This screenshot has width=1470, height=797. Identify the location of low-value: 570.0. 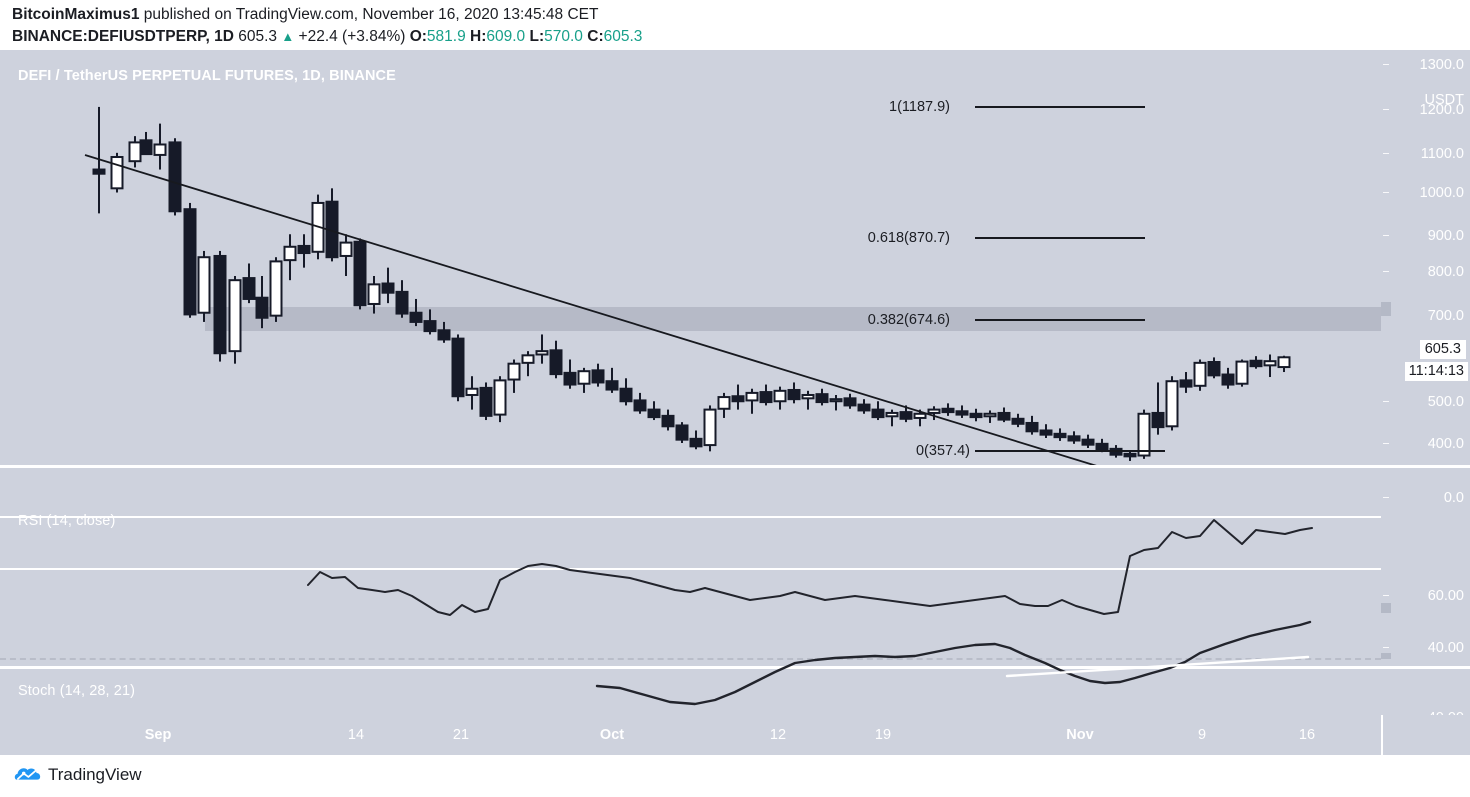
(563, 36).